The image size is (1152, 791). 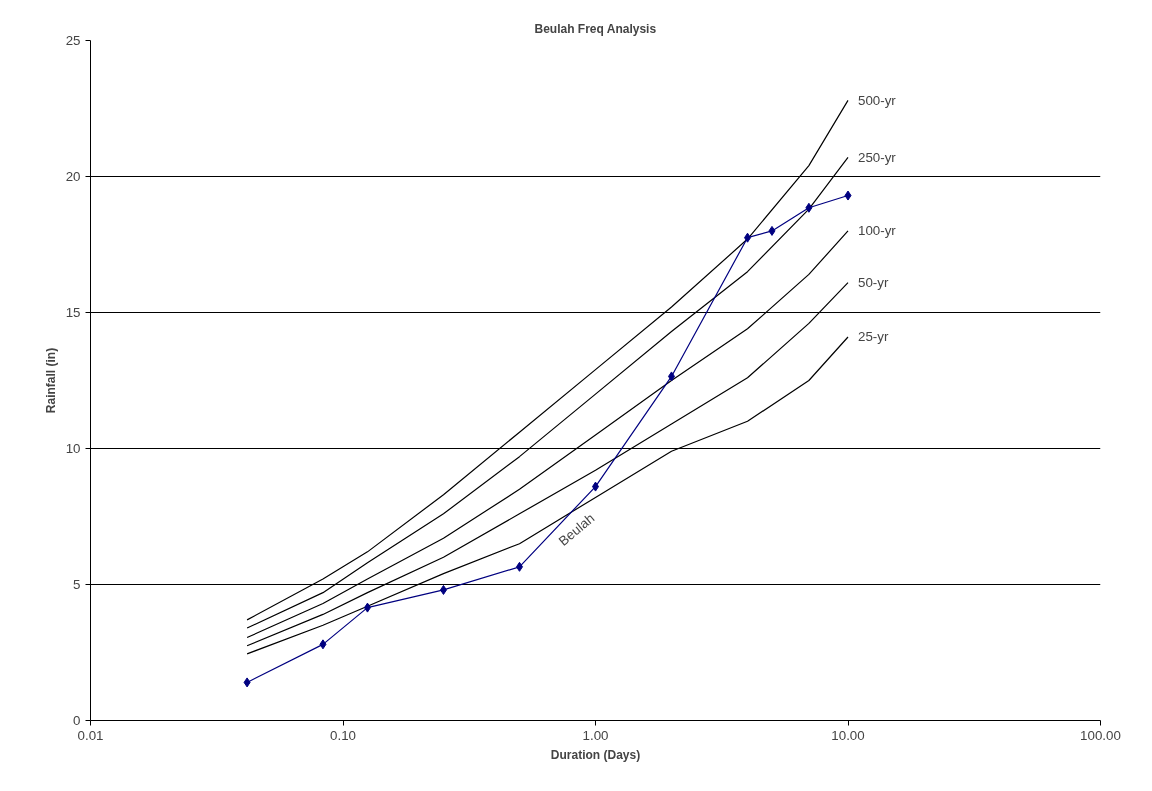 What do you see at coordinates (77, 584) in the screenshot?
I see `y-tick-label: 5` at bounding box center [77, 584].